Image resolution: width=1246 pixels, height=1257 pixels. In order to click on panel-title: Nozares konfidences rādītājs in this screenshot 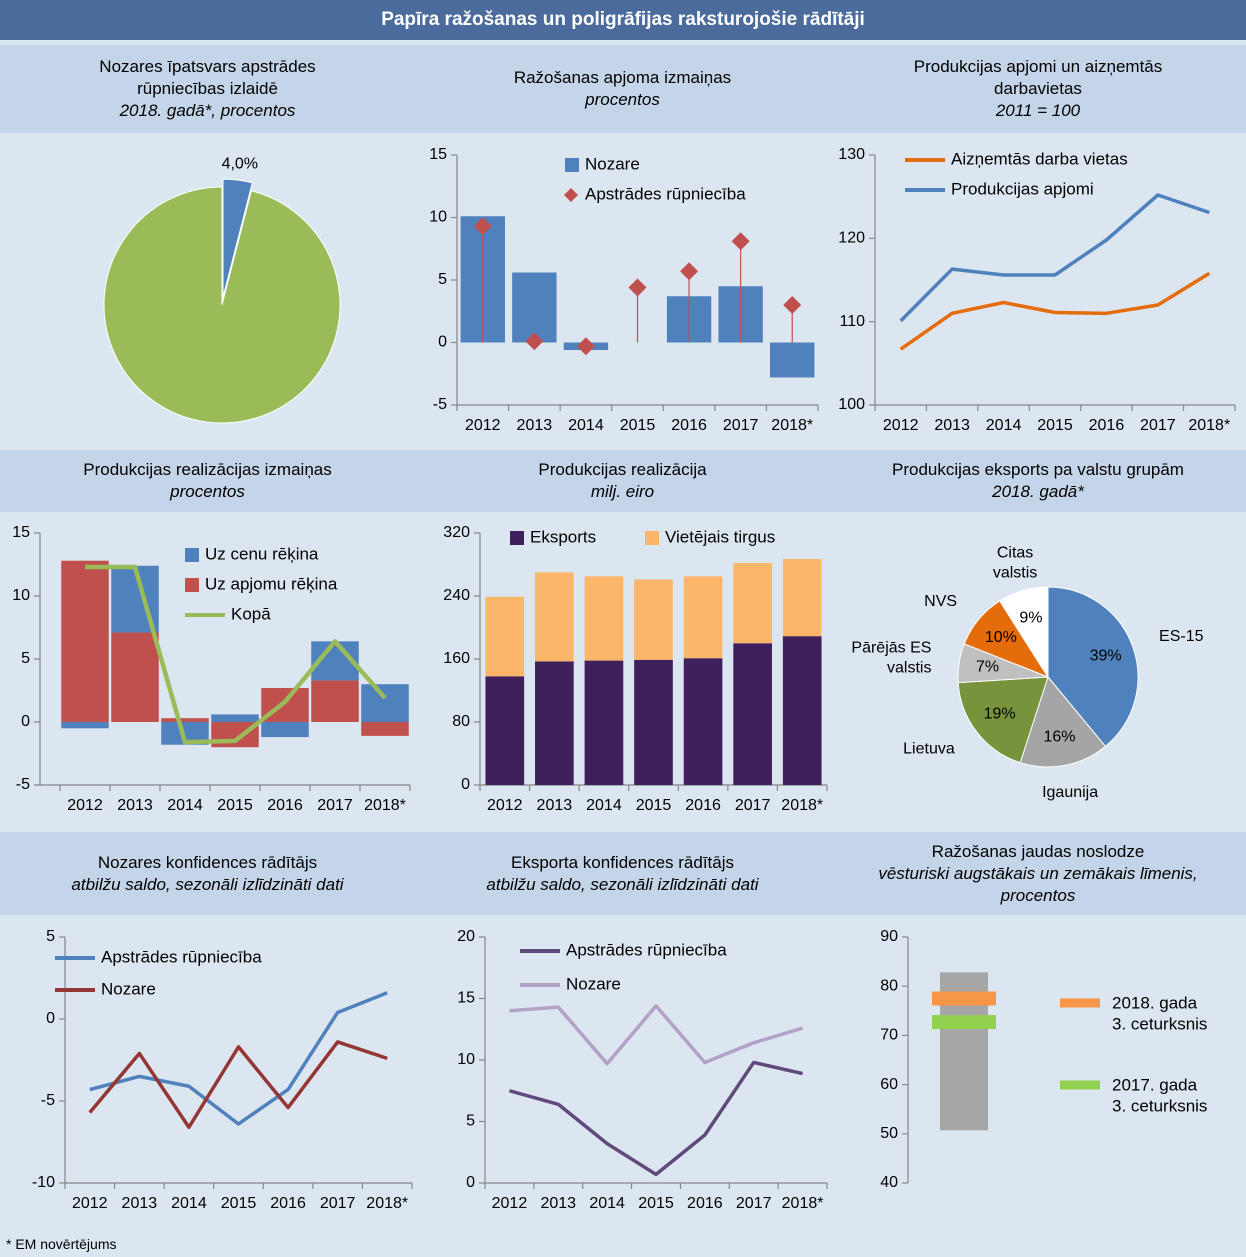, I will do `click(207, 862)`.